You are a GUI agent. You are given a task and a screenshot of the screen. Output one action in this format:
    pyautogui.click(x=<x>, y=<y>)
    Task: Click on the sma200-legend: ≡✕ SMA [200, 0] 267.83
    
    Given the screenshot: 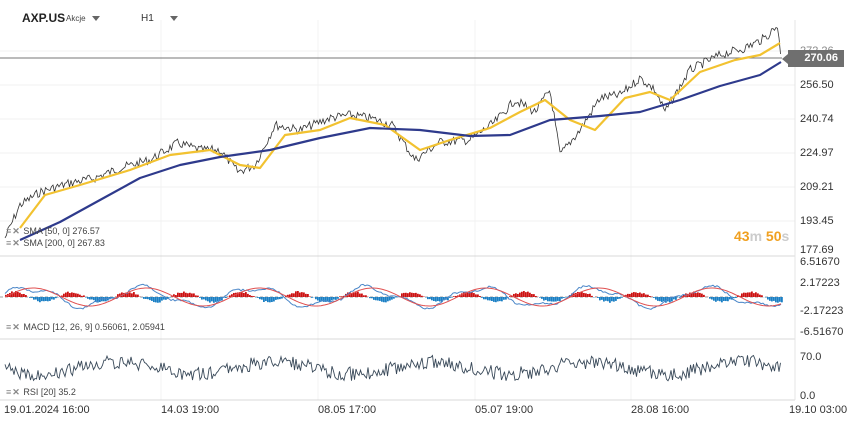 What is the action you would take?
    pyautogui.click(x=55, y=243)
    